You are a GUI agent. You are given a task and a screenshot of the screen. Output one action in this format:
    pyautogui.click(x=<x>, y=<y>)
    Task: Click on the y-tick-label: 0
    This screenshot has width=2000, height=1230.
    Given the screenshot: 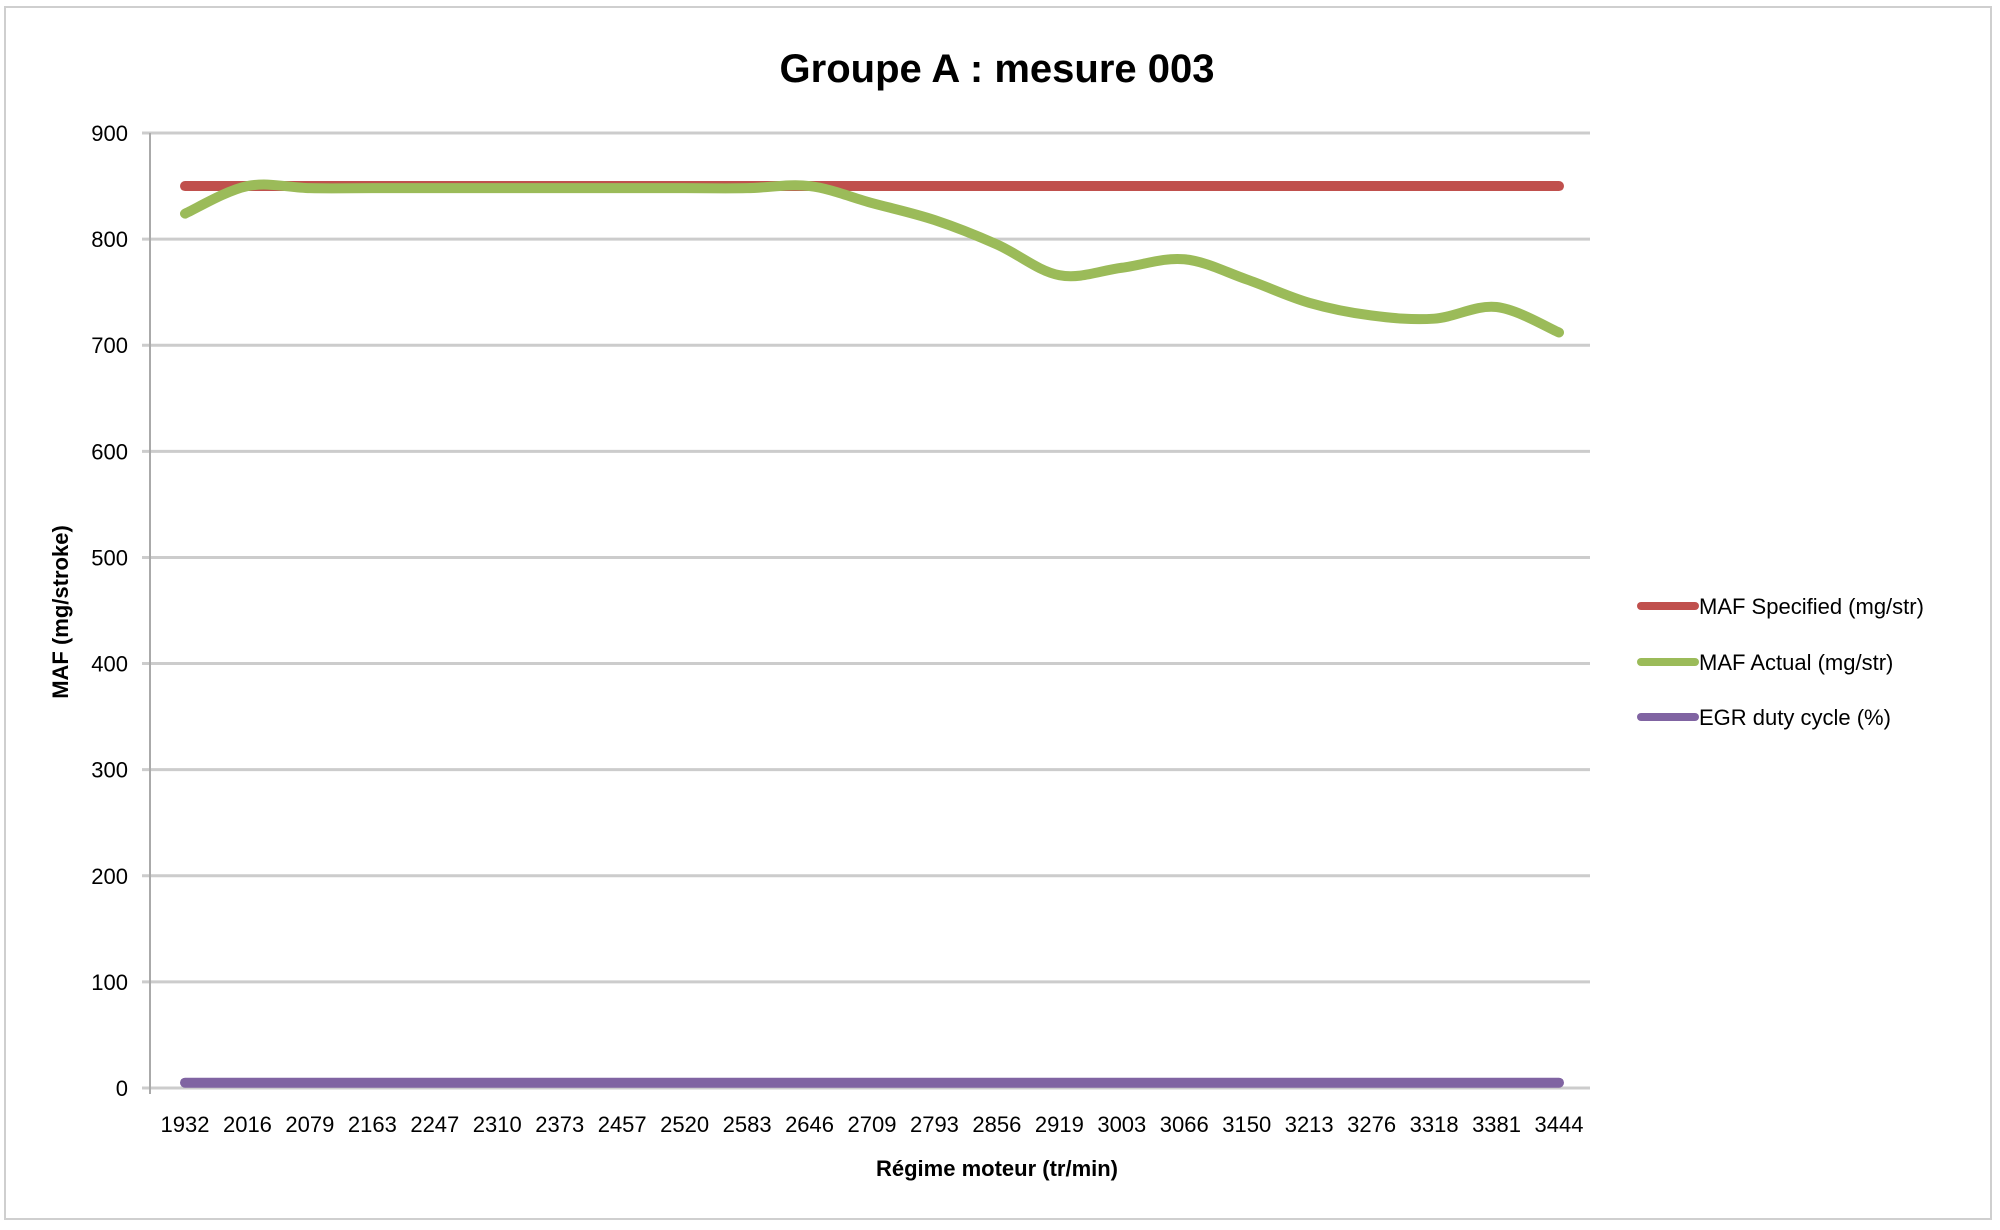 What is the action you would take?
    pyautogui.click(x=122, y=1088)
    